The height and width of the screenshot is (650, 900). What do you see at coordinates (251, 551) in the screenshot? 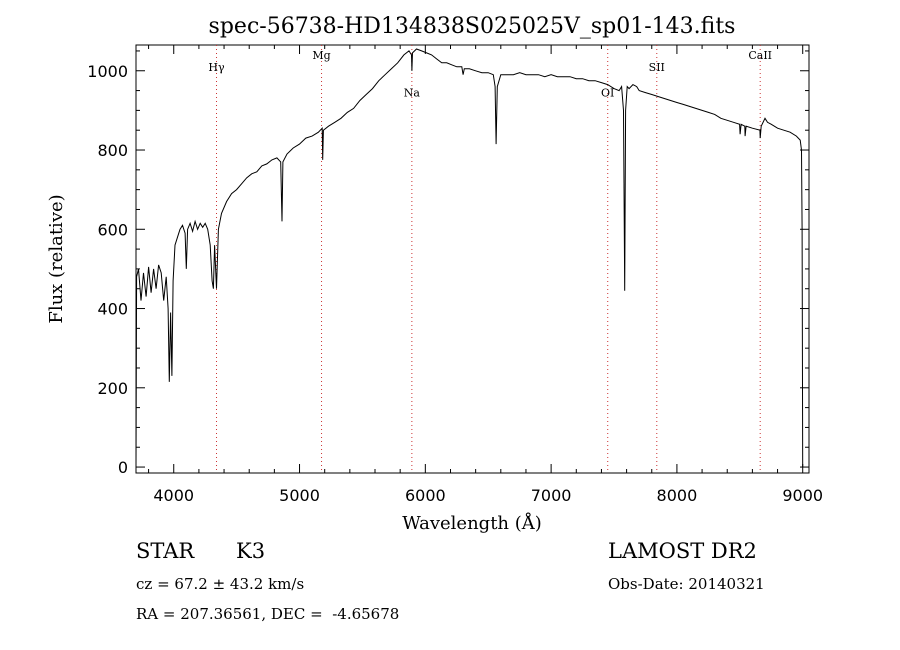
I see `object-subclass: K3` at bounding box center [251, 551].